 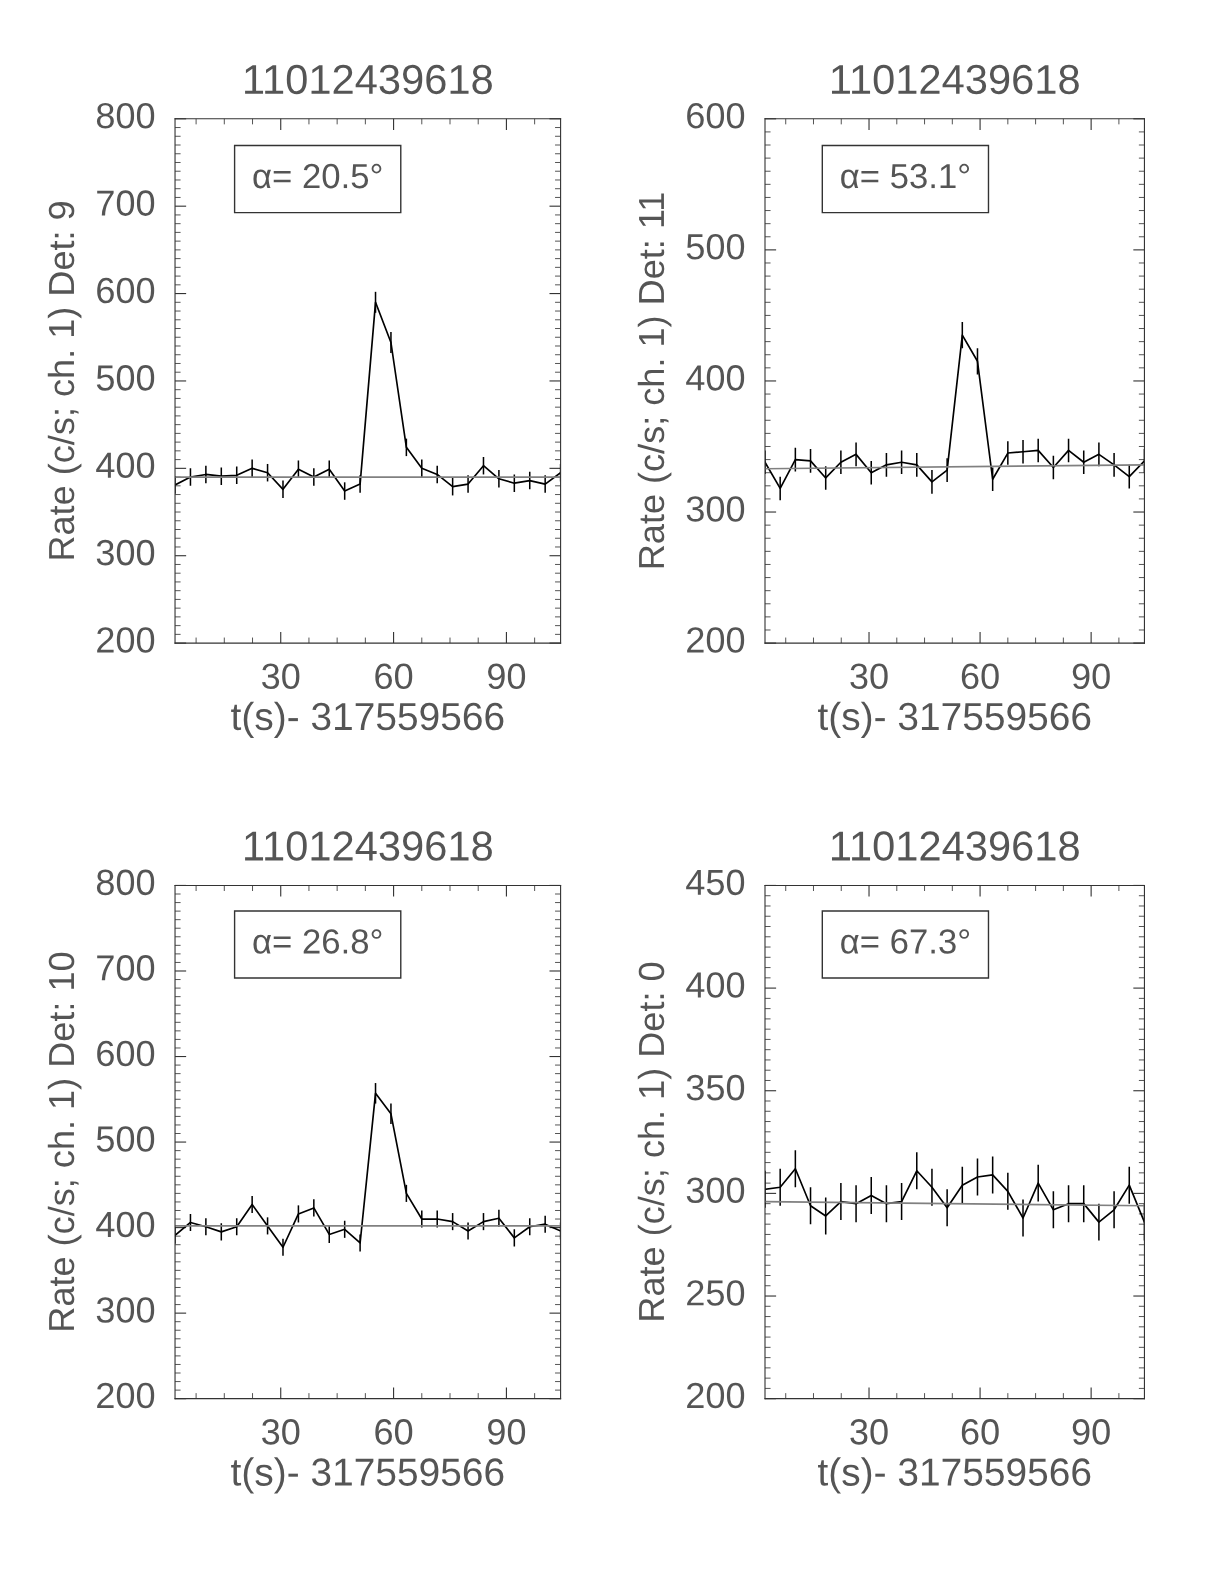 I want to click on annotation: α= 20.5°, so click(x=317, y=176).